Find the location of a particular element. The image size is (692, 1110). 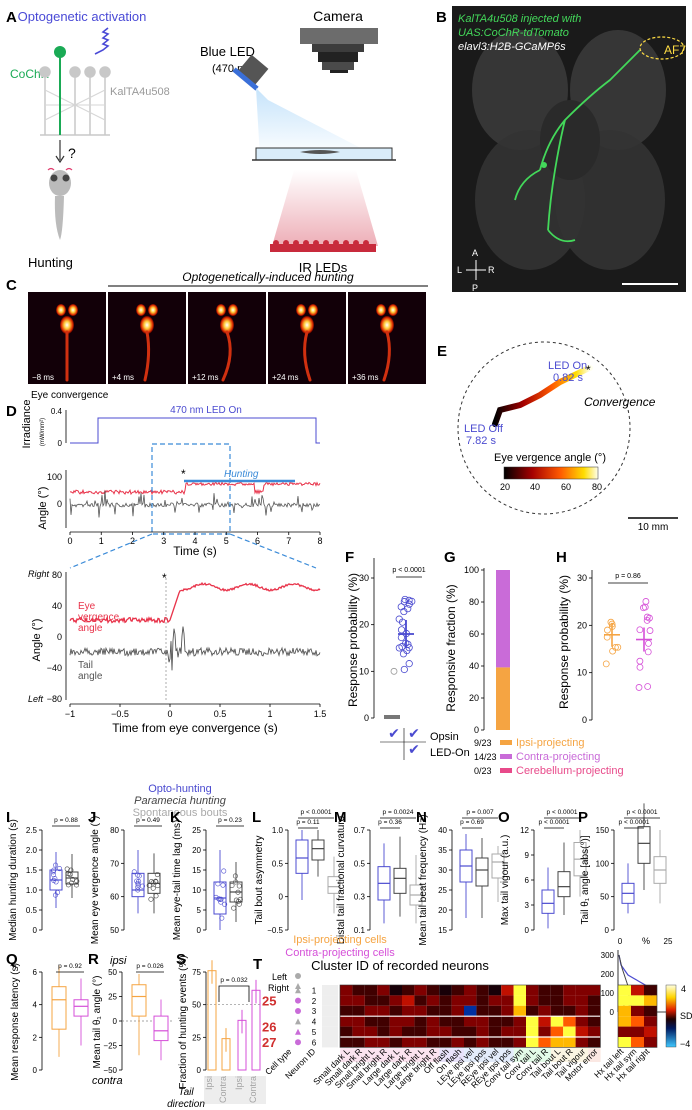

y-axis-label: Max tail vigour (a.u.) is located at coordinates (505, 880).